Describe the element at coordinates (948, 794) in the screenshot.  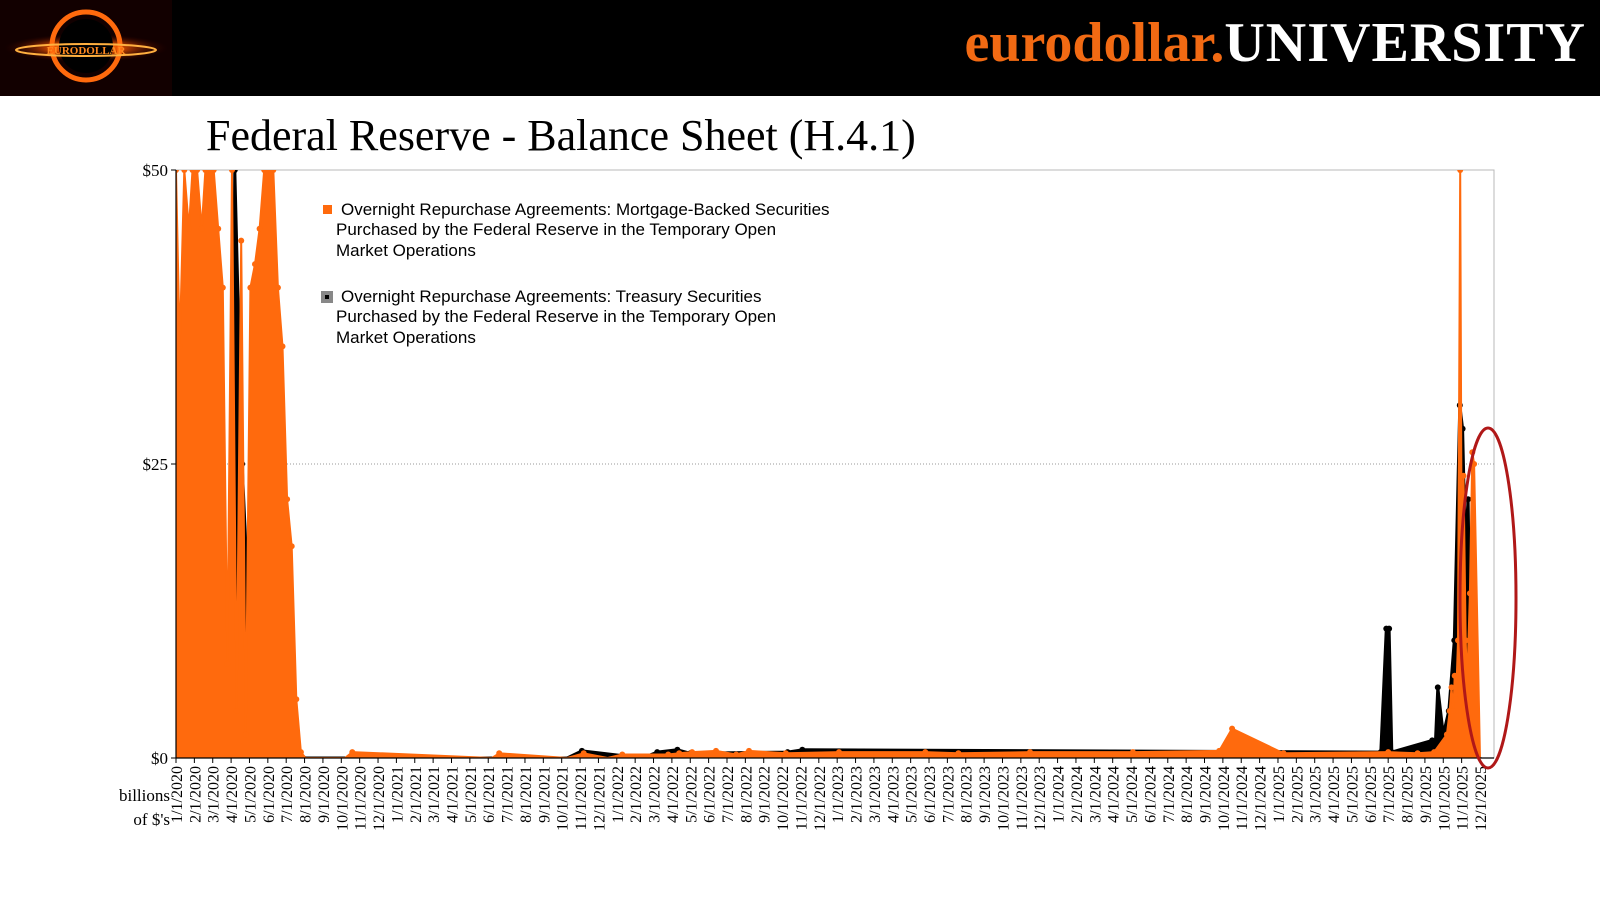
I see `x-tick-label: 7/1/2023` at that location.